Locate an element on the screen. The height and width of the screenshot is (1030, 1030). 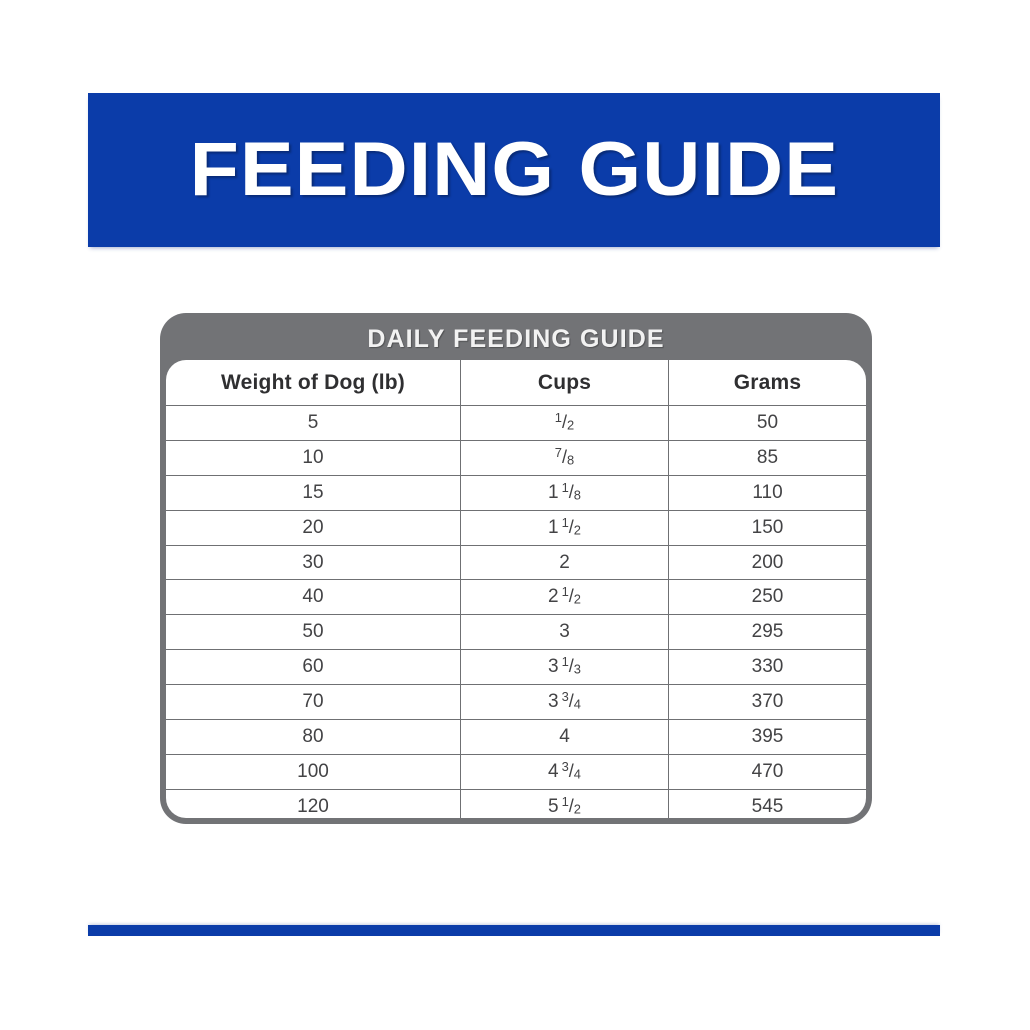
table-row: 40 2 1/2 250 is located at coordinates (516, 598).